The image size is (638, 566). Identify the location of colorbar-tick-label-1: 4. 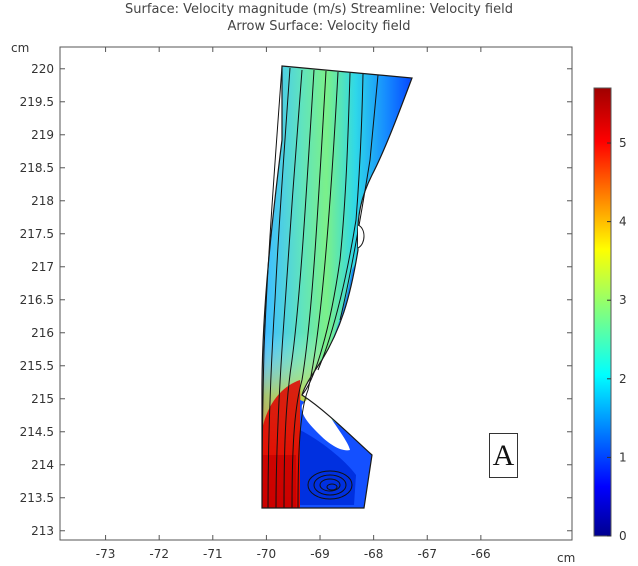
(623, 222).